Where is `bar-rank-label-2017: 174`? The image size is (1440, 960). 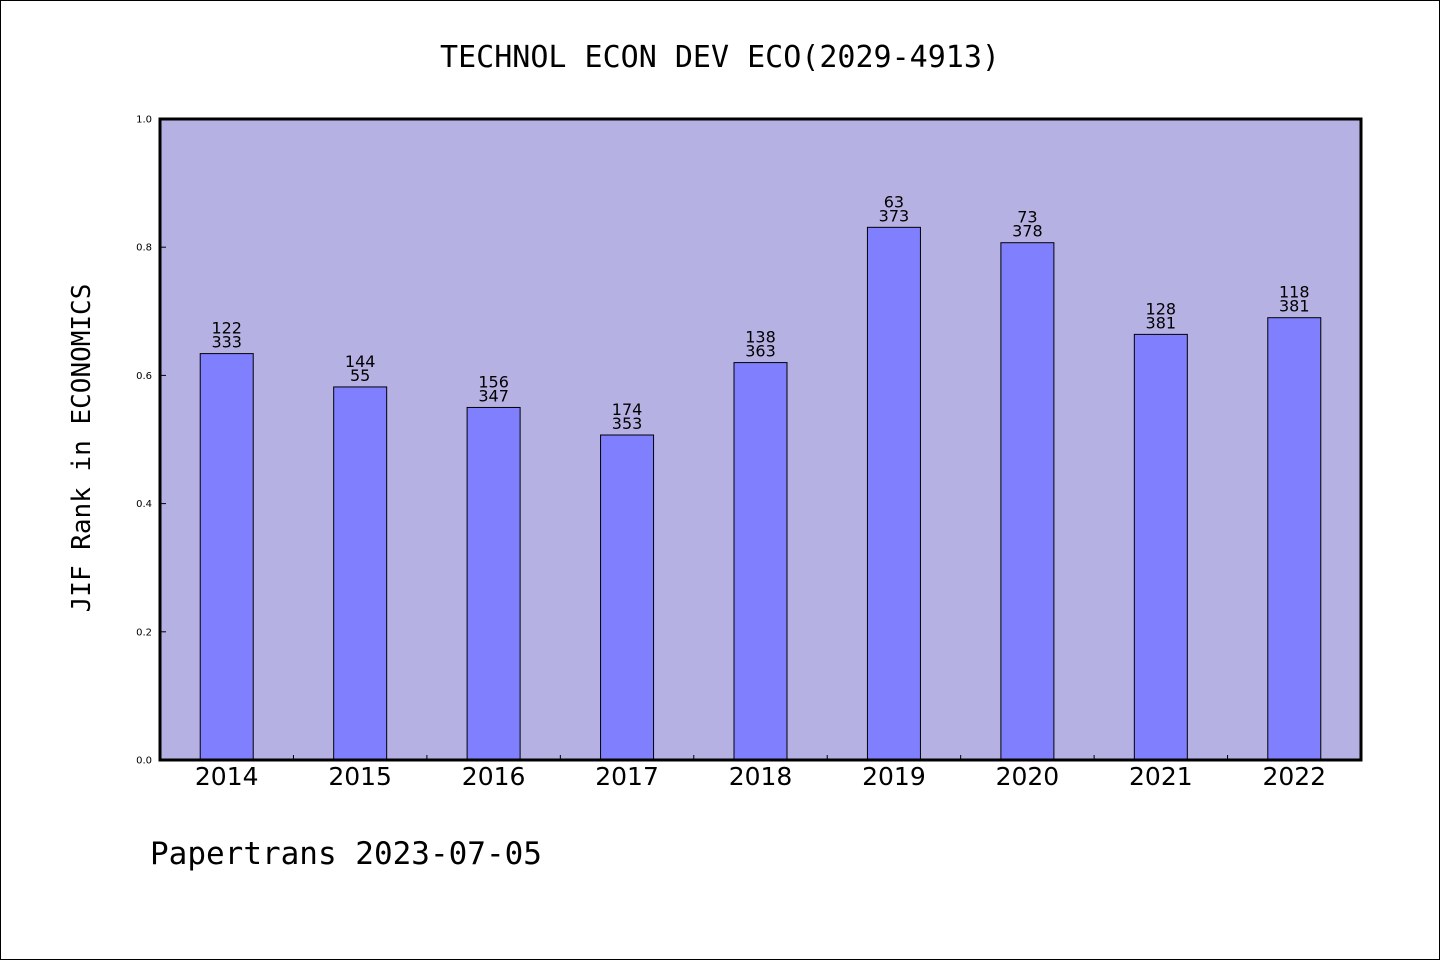
bar-rank-label-2017: 174 is located at coordinates (627, 409).